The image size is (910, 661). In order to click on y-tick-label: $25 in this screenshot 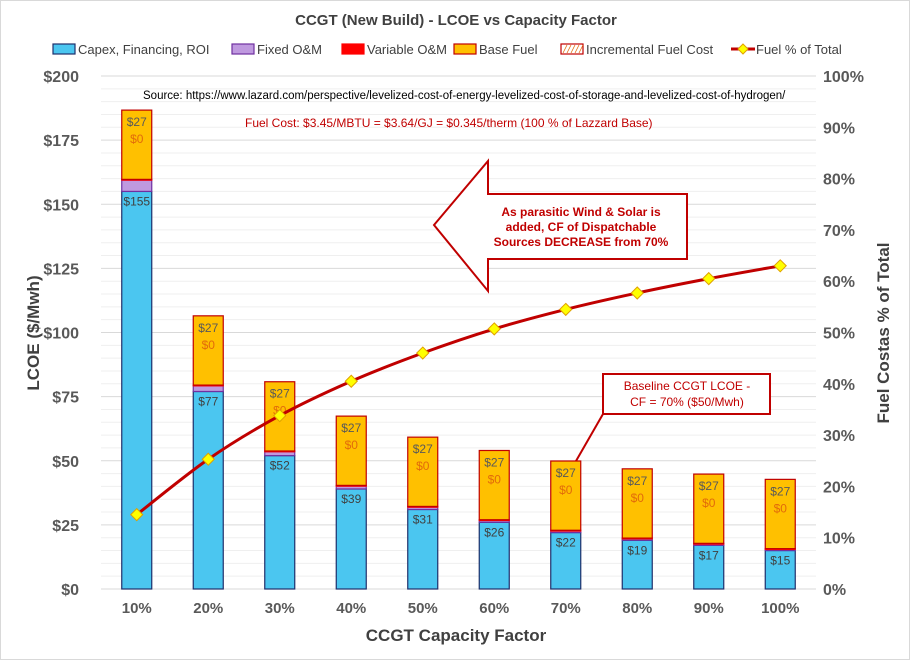, I will do `click(65, 526)`.